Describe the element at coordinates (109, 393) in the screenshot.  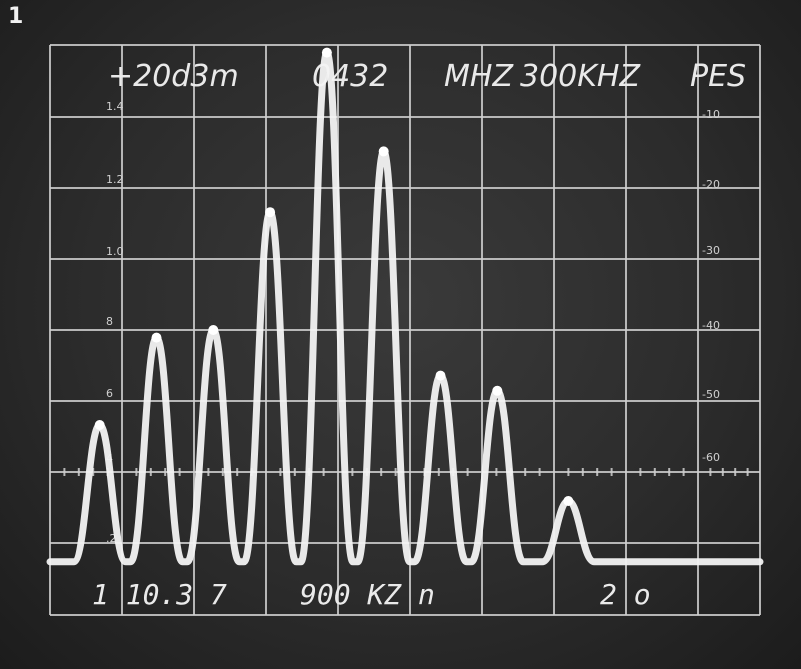
I see `left-tick-label: 6` at that location.